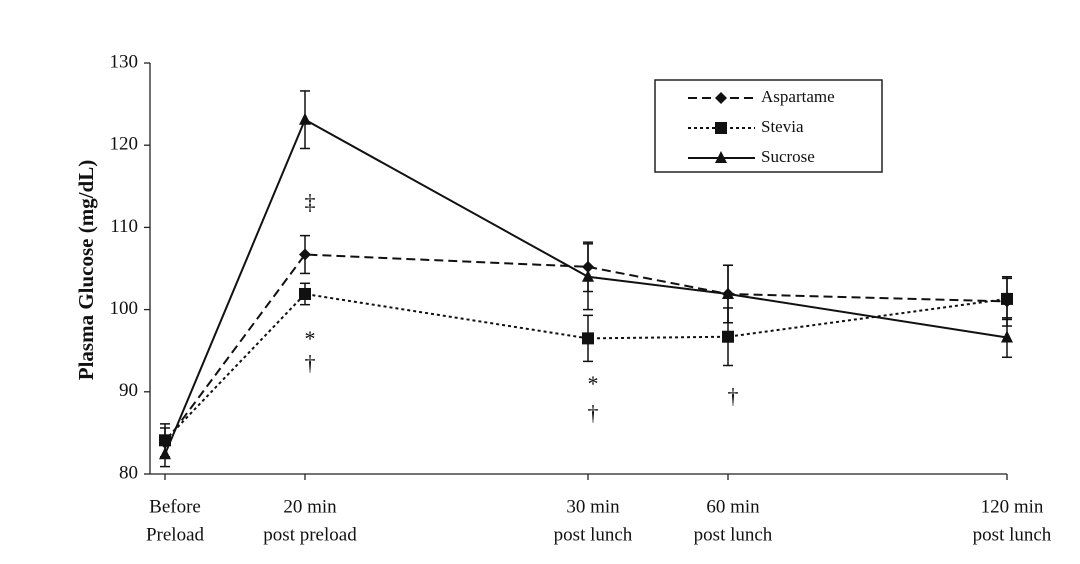 The width and height of the screenshot is (1080, 564). What do you see at coordinates (124, 61) in the screenshot?
I see `y-tick-label: 130` at bounding box center [124, 61].